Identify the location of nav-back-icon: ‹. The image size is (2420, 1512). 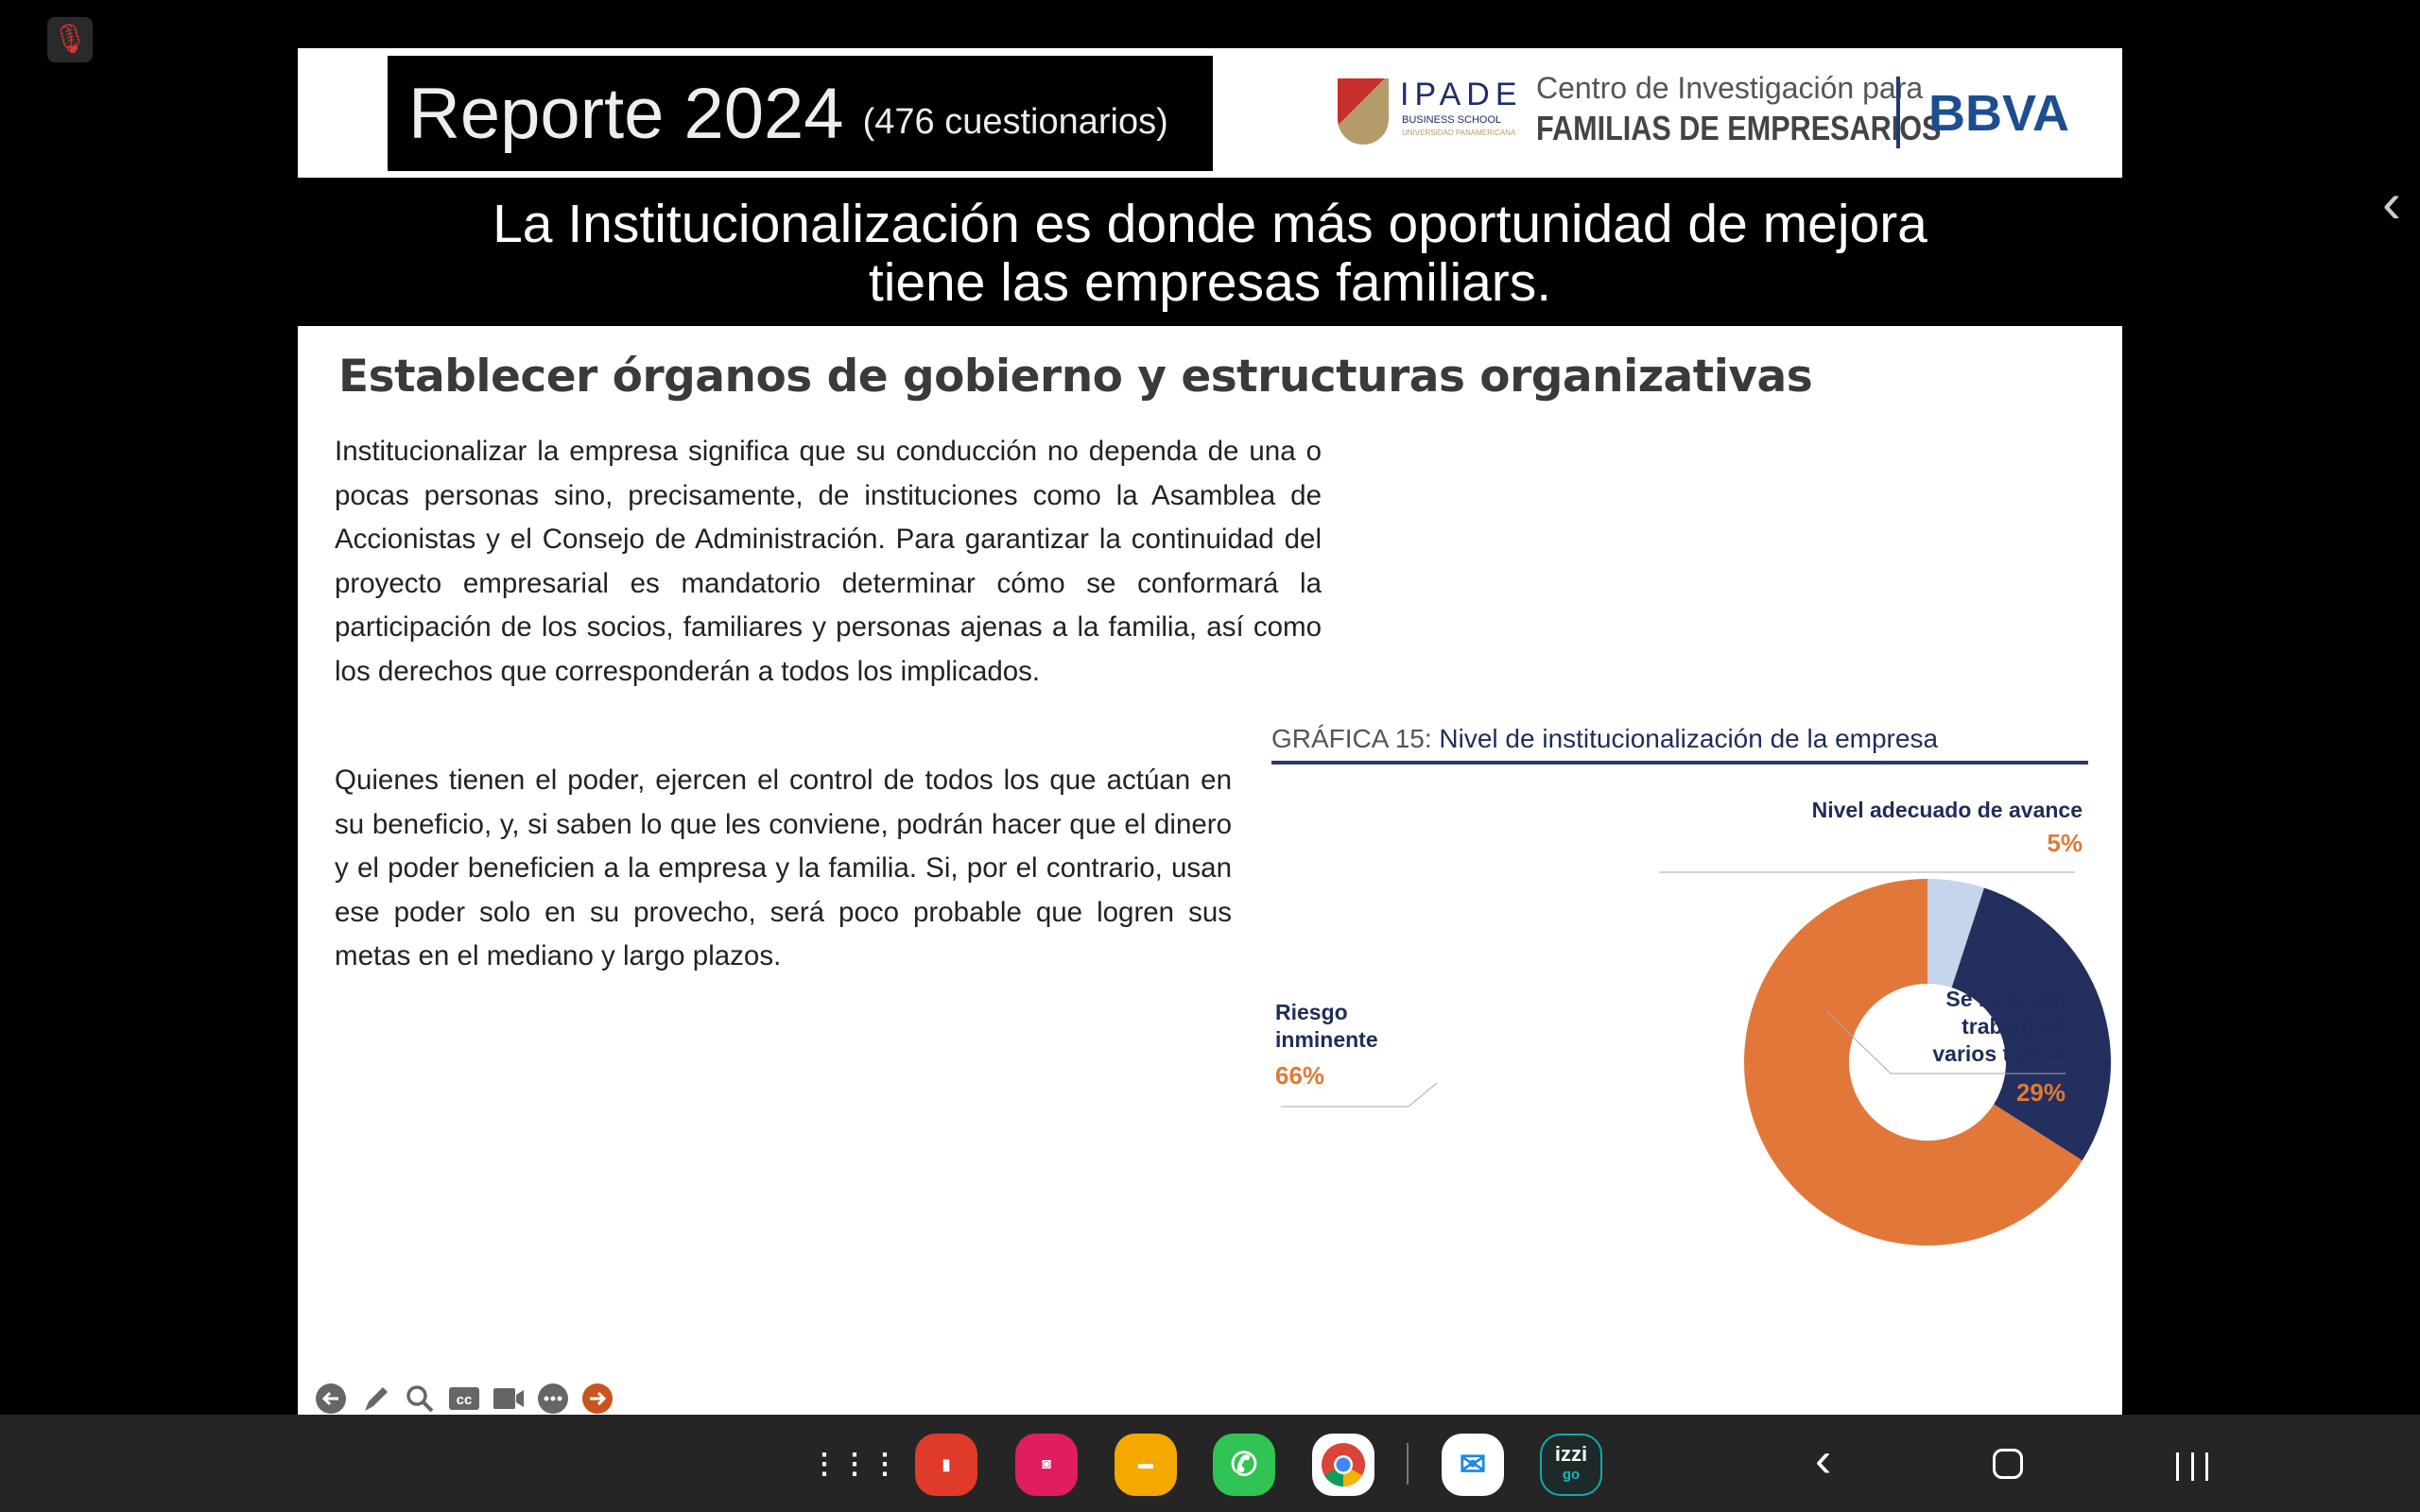
(1823, 1460).